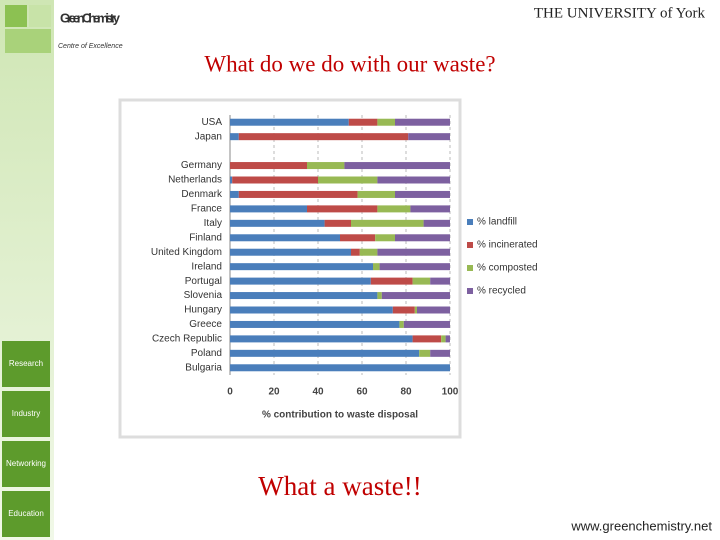 The height and width of the screenshot is (540, 720). What do you see at coordinates (450, 392) in the screenshot?
I see `x-tick-label: 100` at bounding box center [450, 392].